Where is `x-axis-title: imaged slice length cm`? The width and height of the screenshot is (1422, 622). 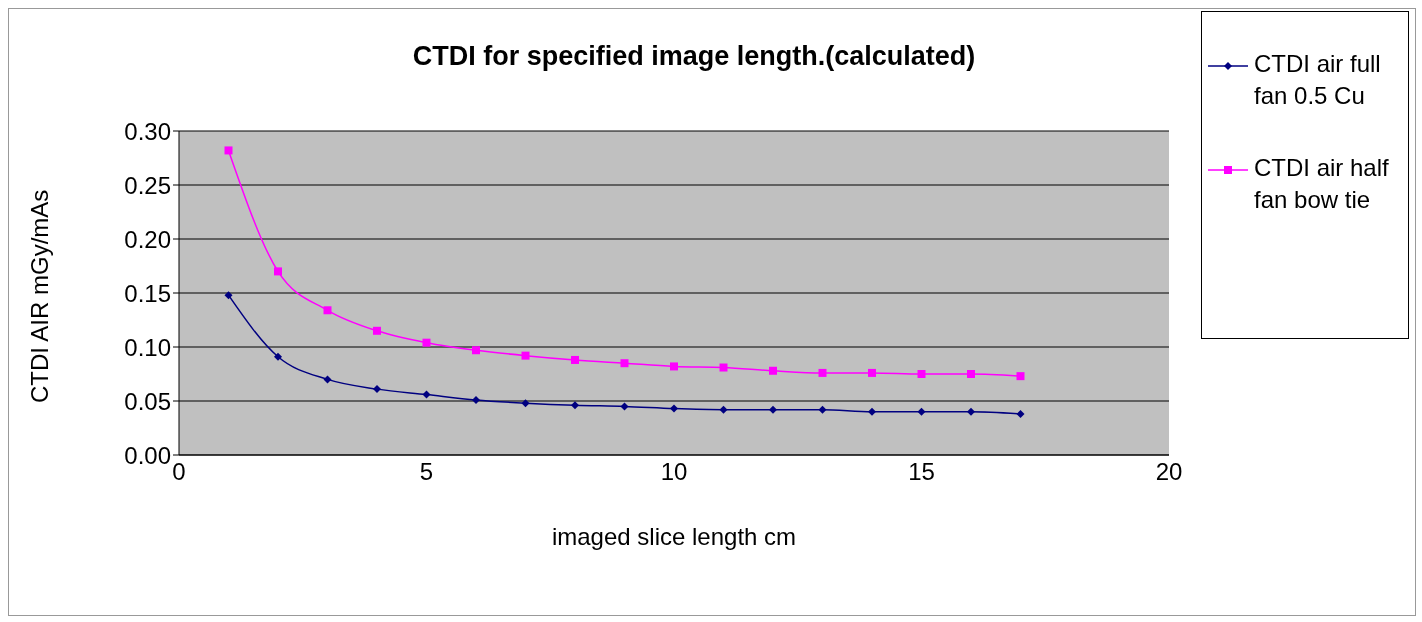 x-axis-title: imaged slice length cm is located at coordinates (674, 536).